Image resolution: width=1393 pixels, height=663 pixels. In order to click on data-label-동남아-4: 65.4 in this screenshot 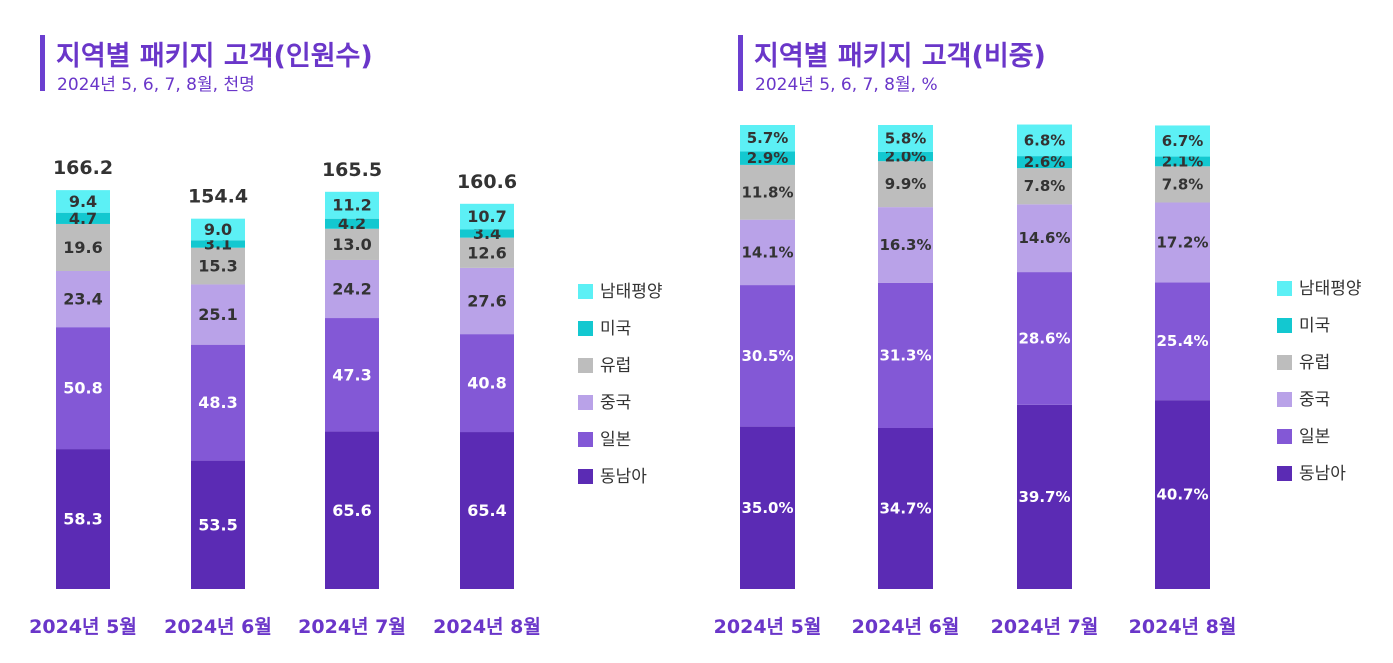, I will do `click(486, 510)`.